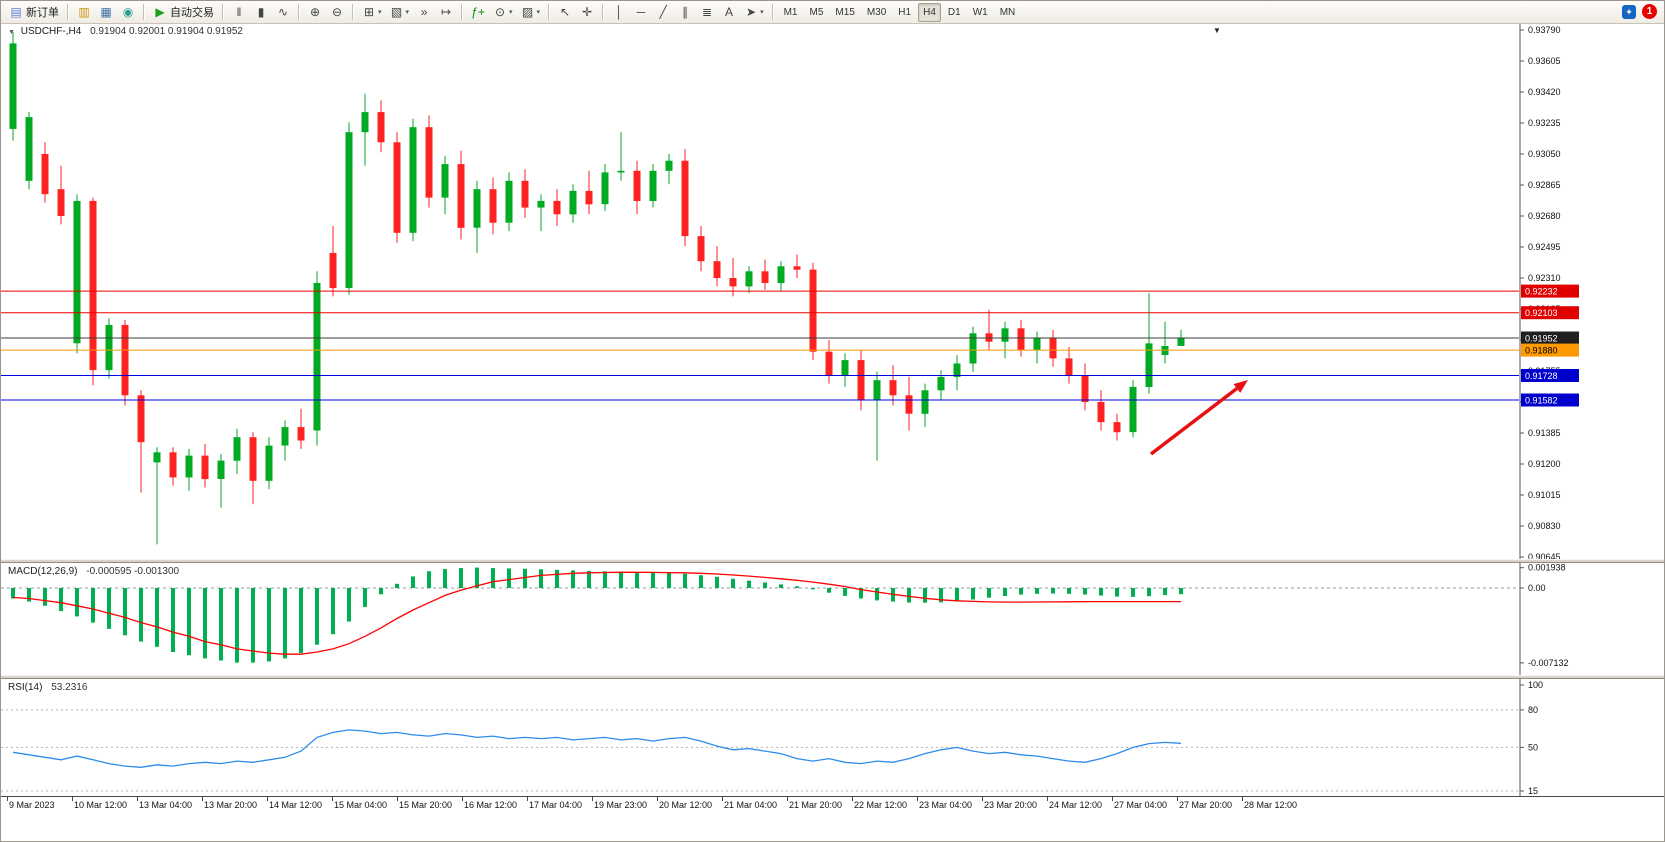 This screenshot has width=1665, height=842. Describe the element at coordinates (707, 12) in the screenshot. I see `fibonacci-button: ≣` at that location.